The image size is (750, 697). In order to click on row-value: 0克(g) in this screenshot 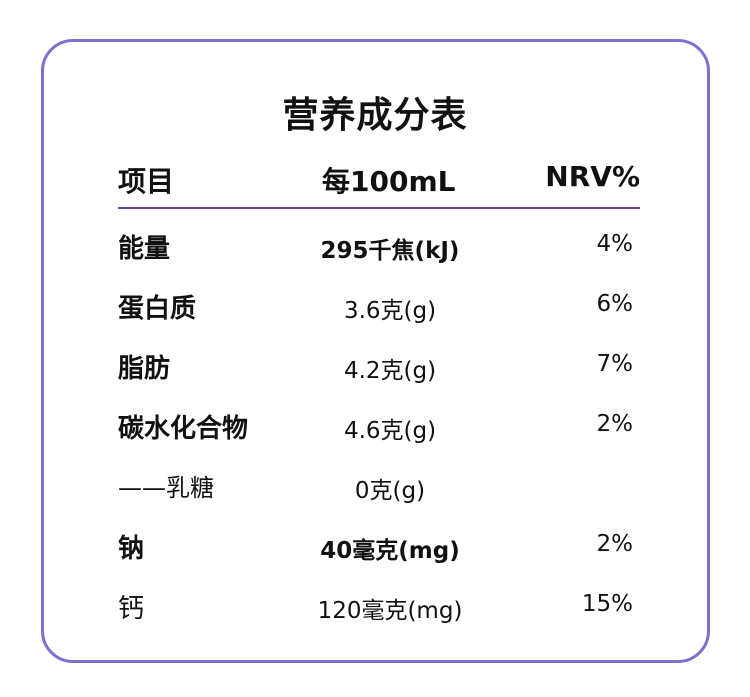, I will do `click(390, 491)`.